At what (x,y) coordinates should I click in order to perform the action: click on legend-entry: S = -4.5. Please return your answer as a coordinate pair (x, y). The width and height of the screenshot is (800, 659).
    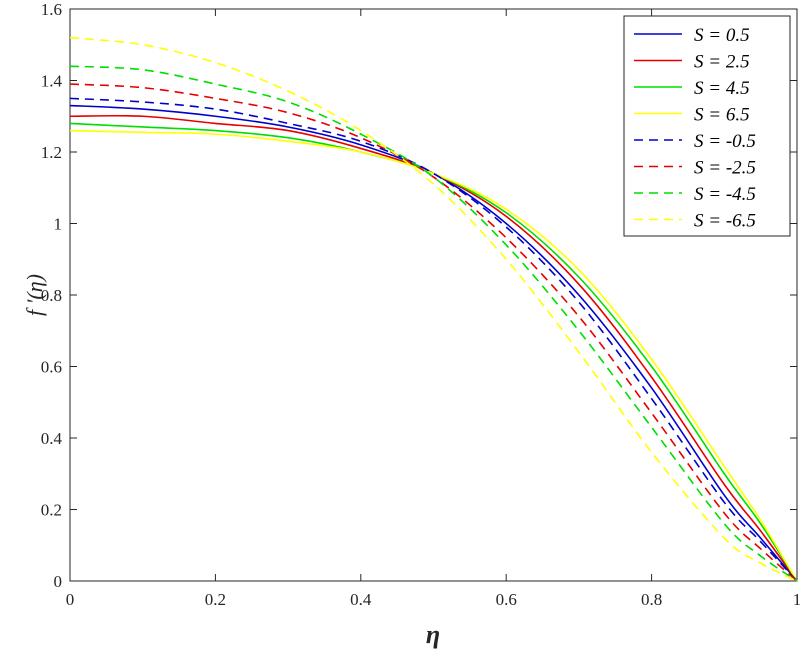
    Looking at the image, I should click on (725, 194).